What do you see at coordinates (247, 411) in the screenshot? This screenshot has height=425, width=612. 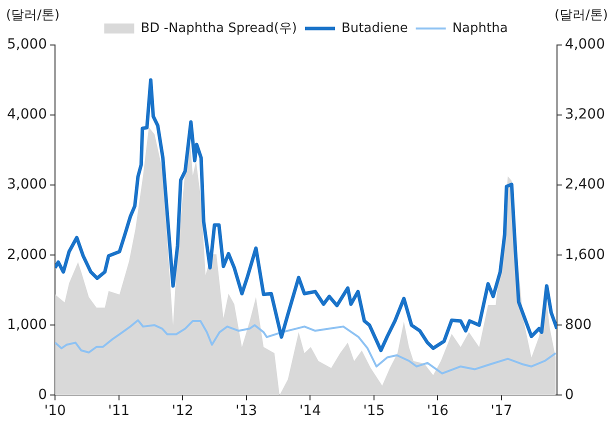 I see `x-tick-label: '13` at bounding box center [247, 411].